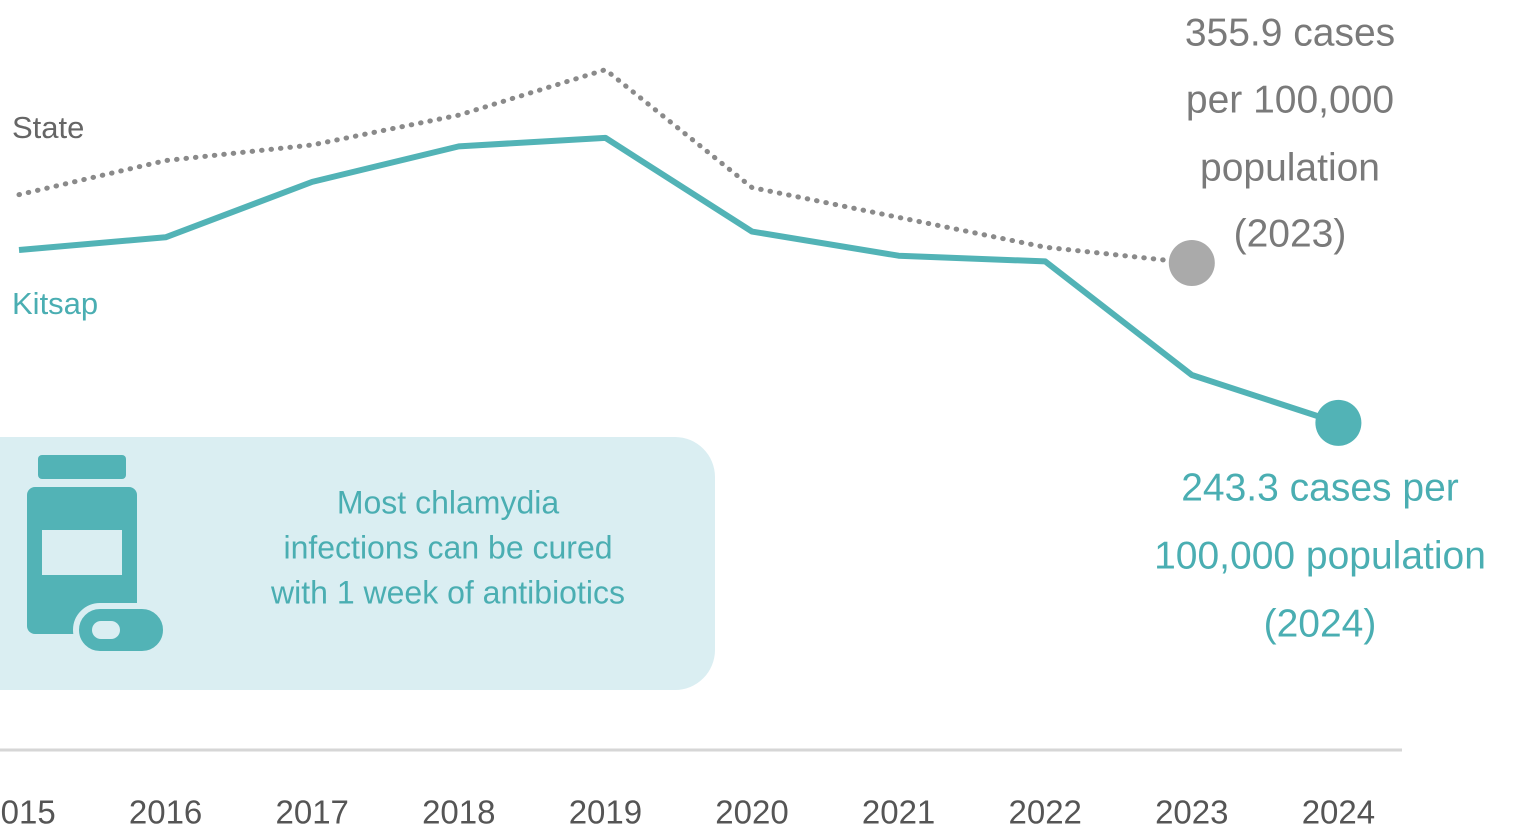 The height and width of the screenshot is (834, 1531). I want to click on note-text: Most chlamydia, so click(448, 502).